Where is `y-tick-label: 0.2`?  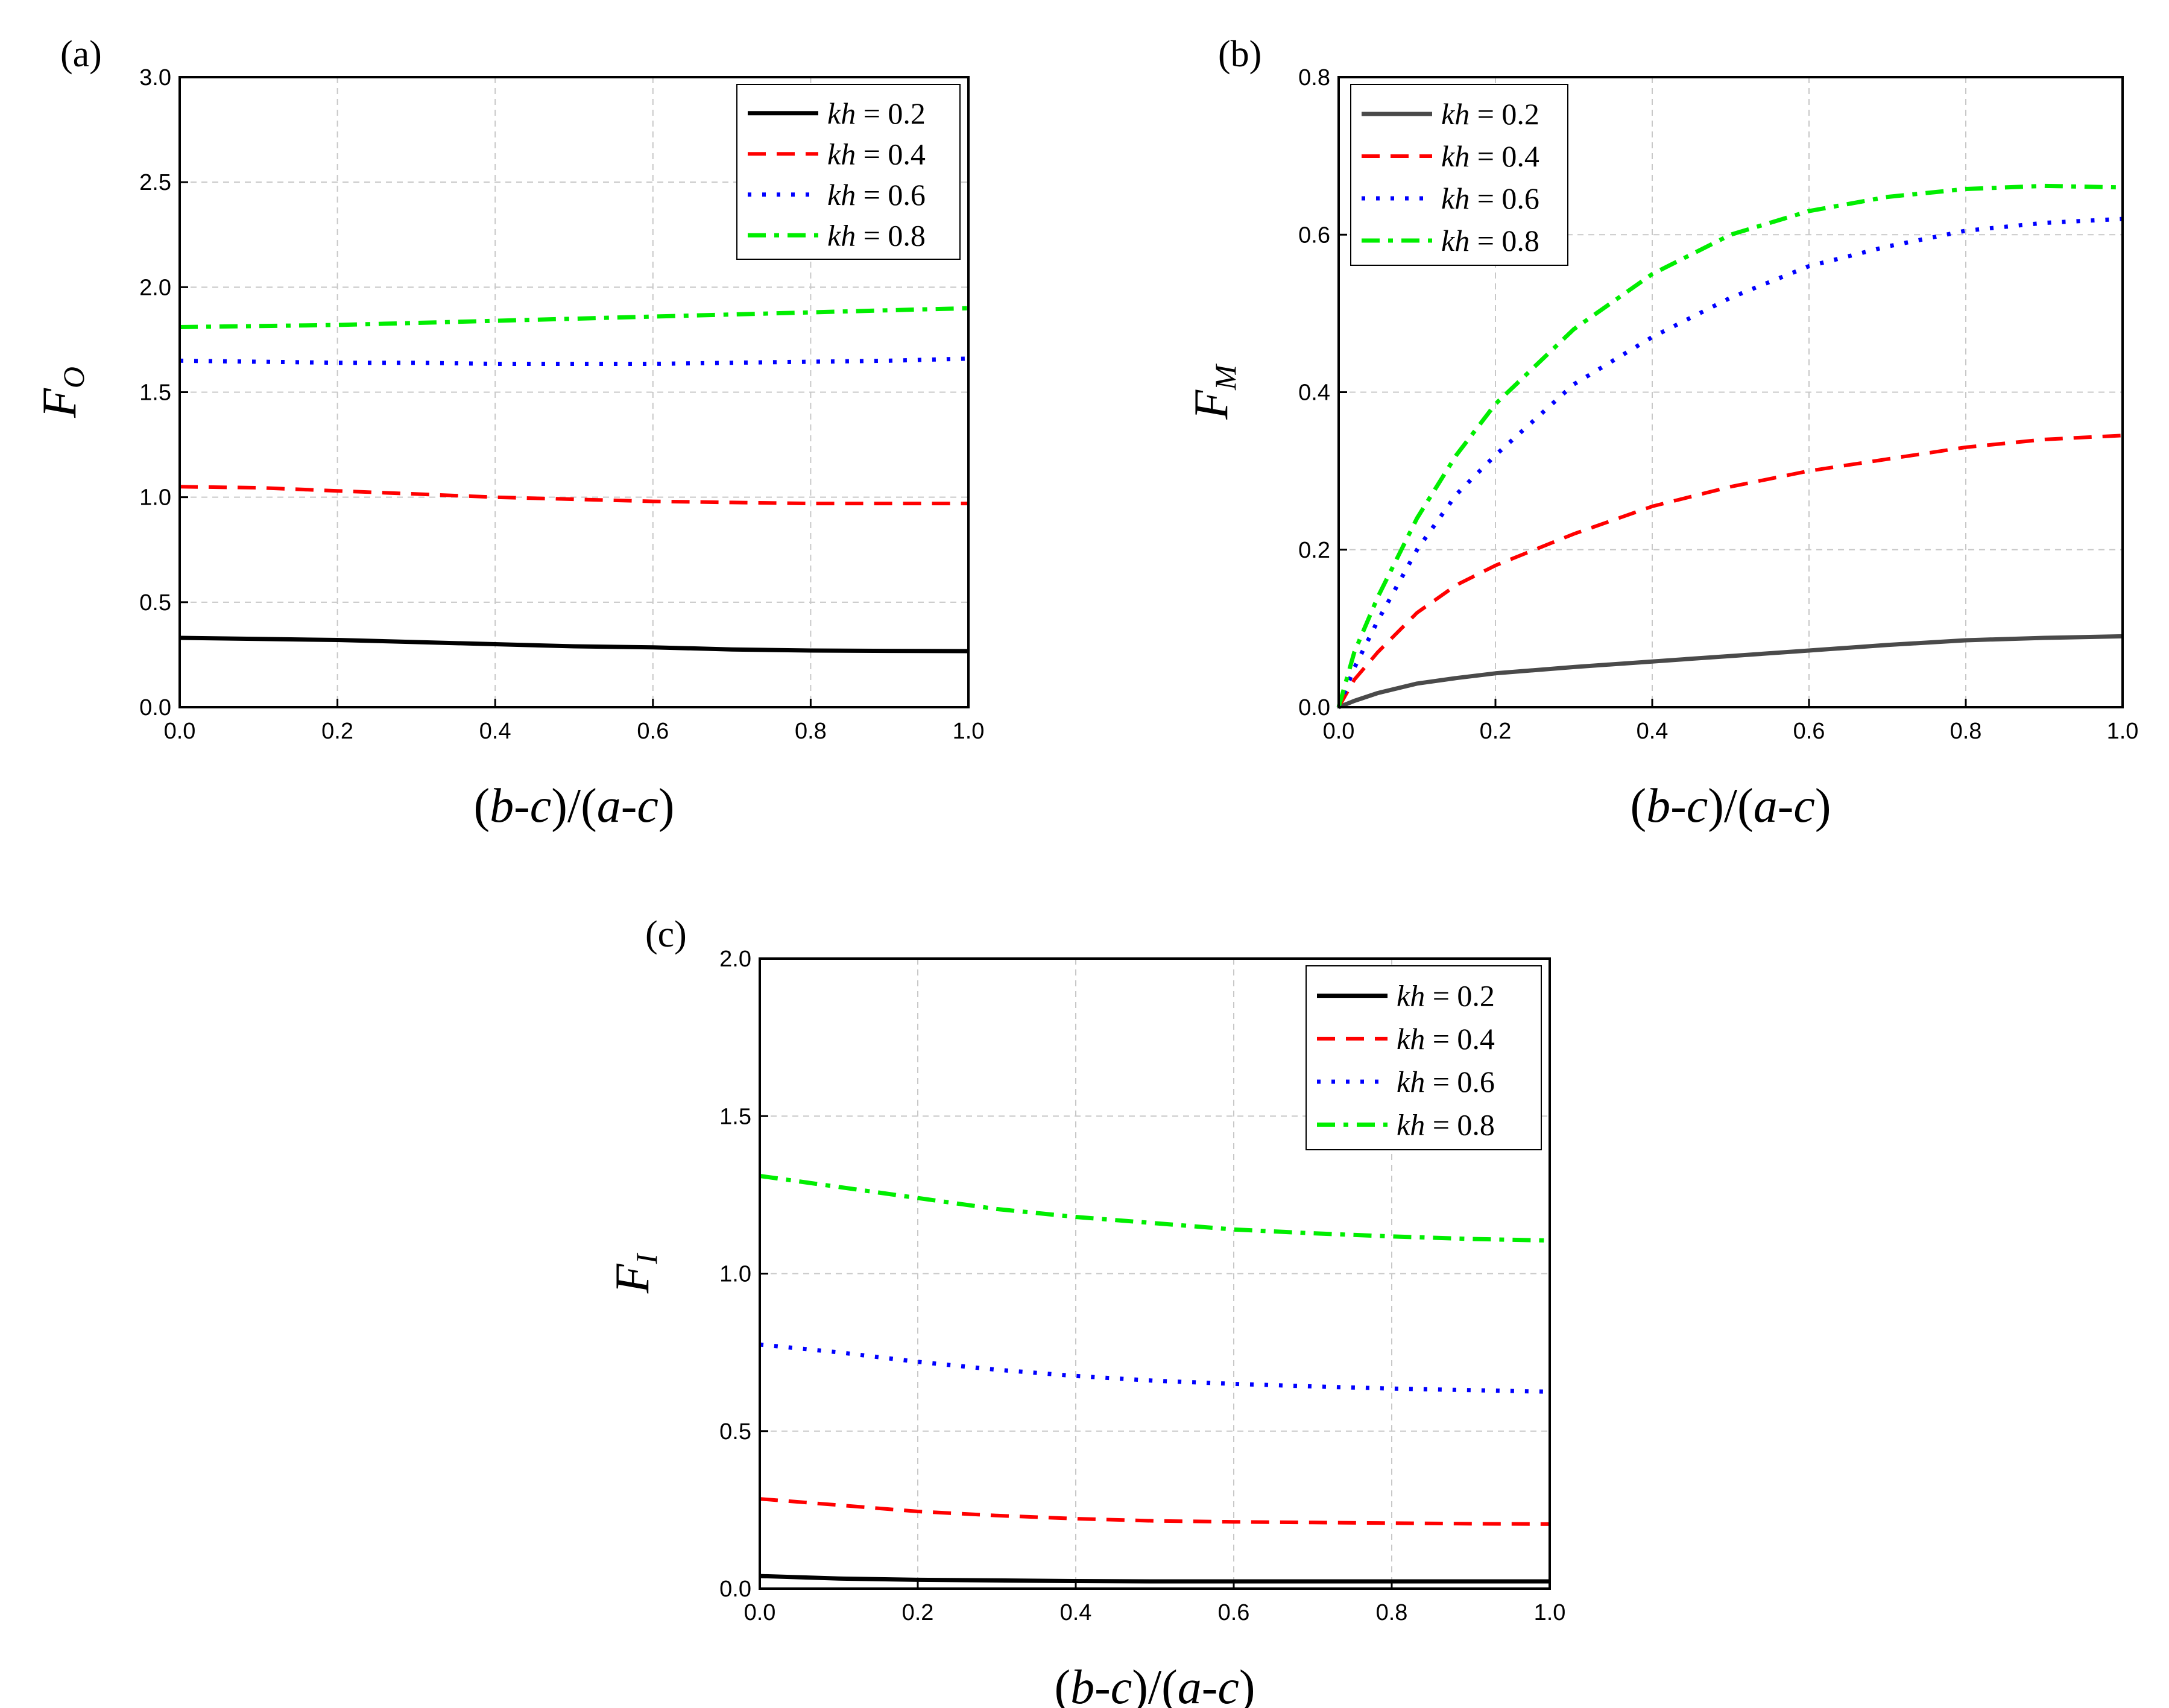
y-tick-label: 0.2 is located at coordinates (1314, 550).